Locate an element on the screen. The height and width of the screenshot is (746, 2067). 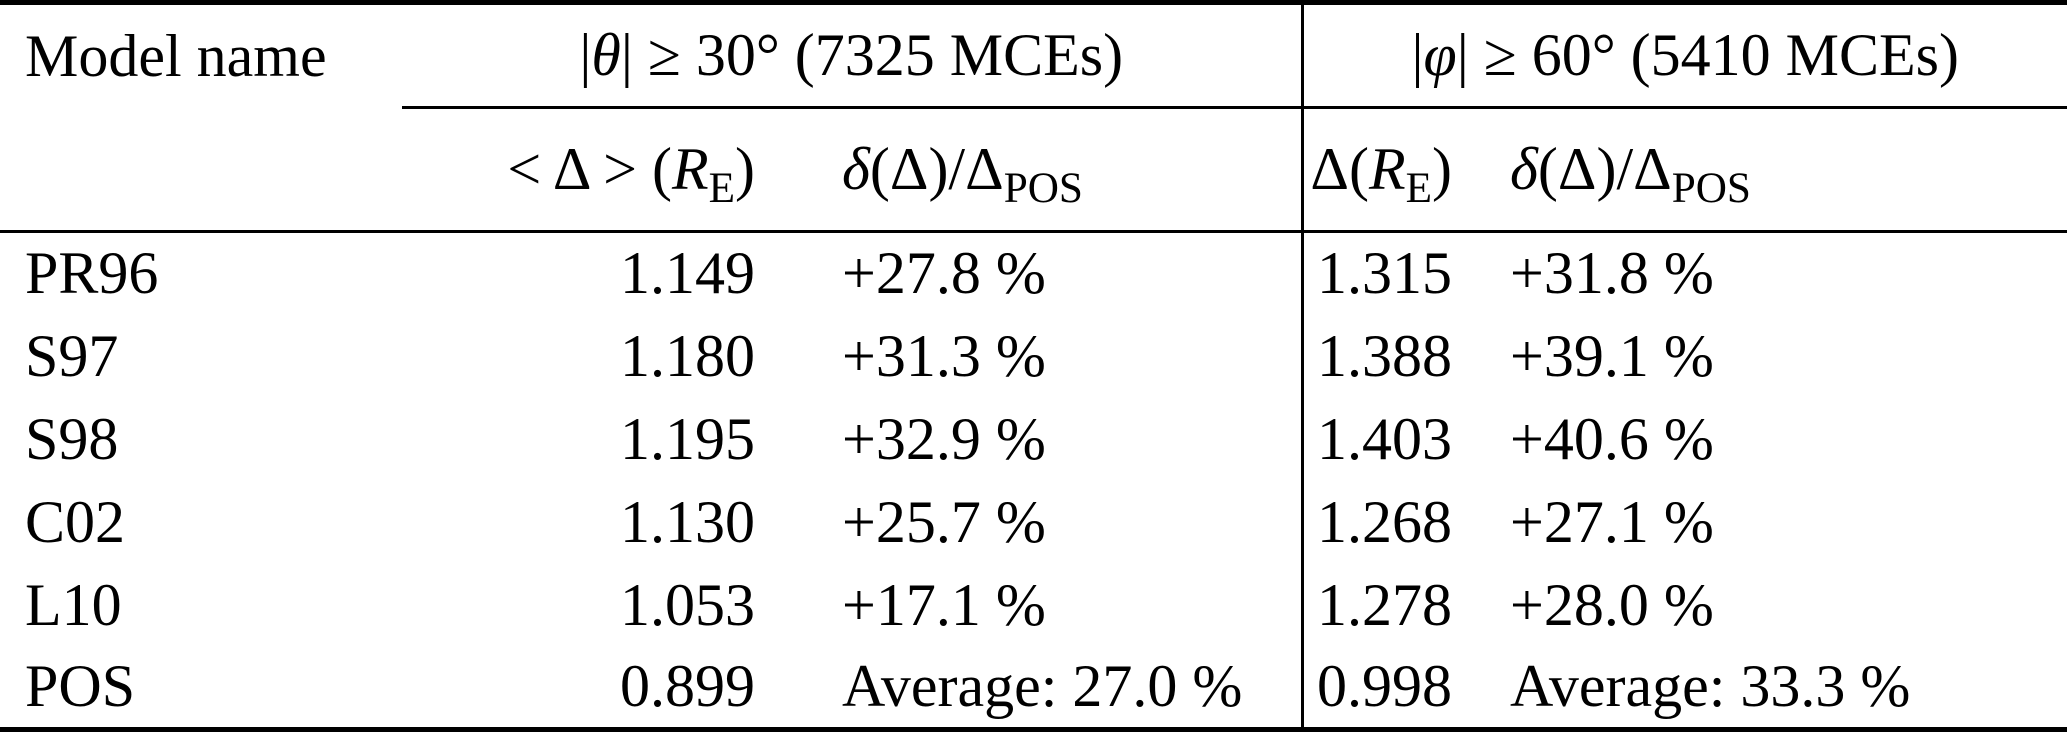
model-name-cell: PR96 is located at coordinates (92, 273).